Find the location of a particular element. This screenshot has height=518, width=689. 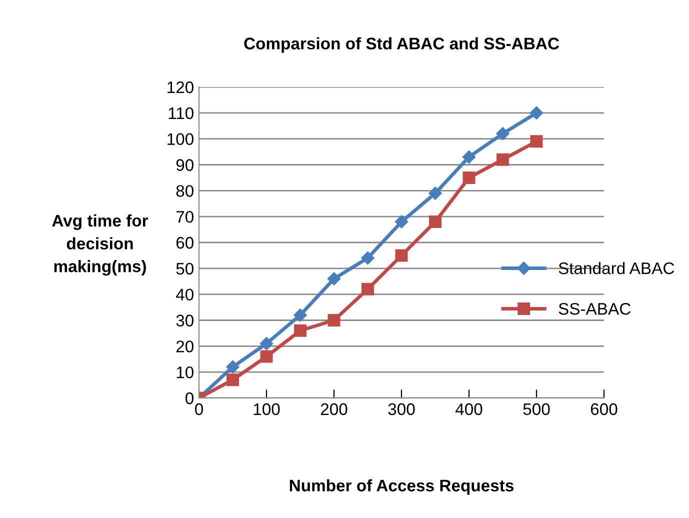

y-tick-label: 50 is located at coordinates (185, 268).